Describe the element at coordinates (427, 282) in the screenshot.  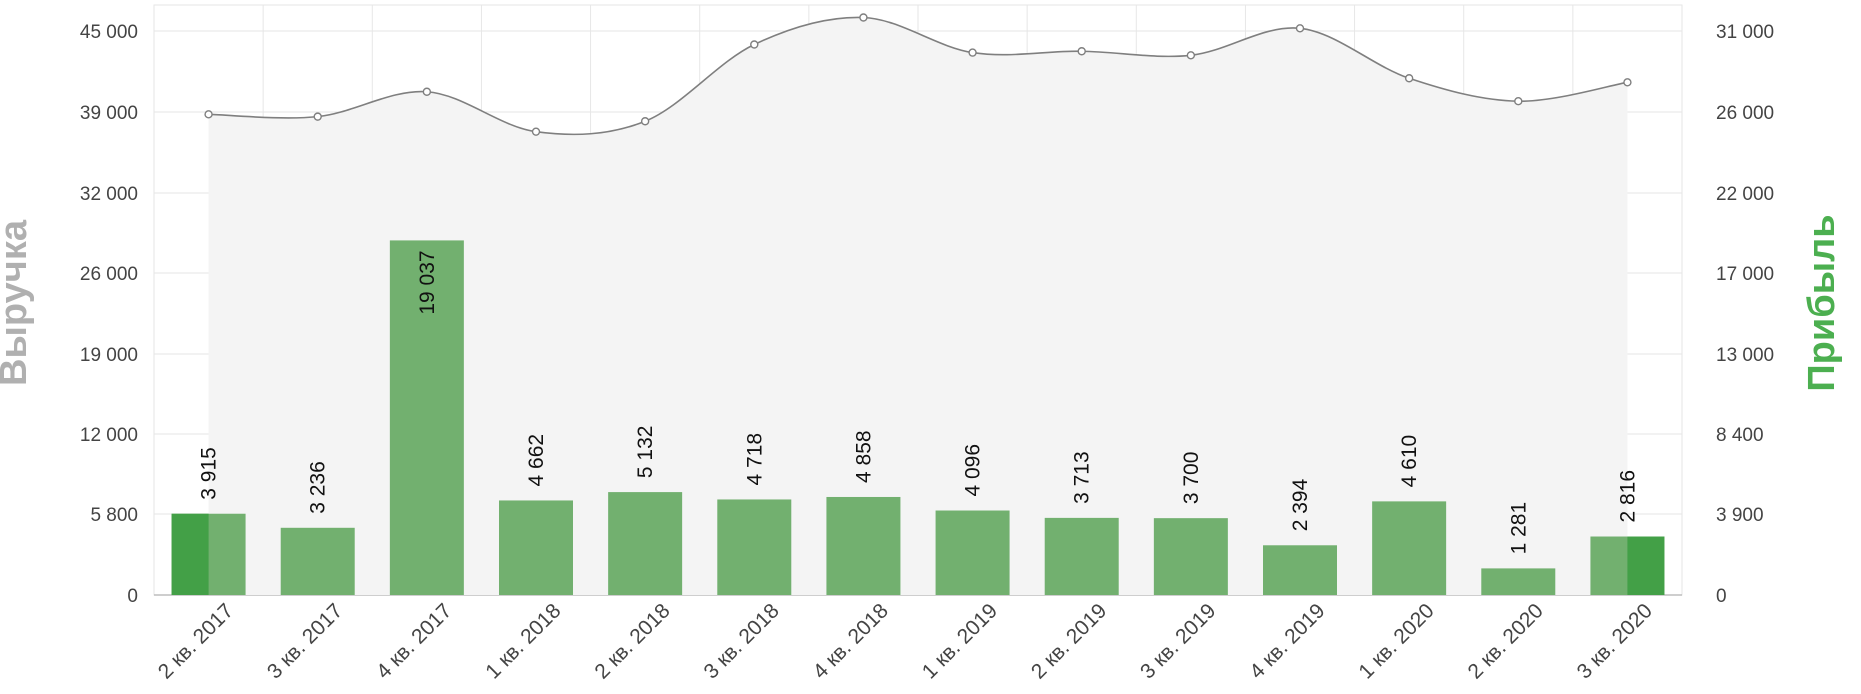
I see `profit-data-label: 19 037` at that location.